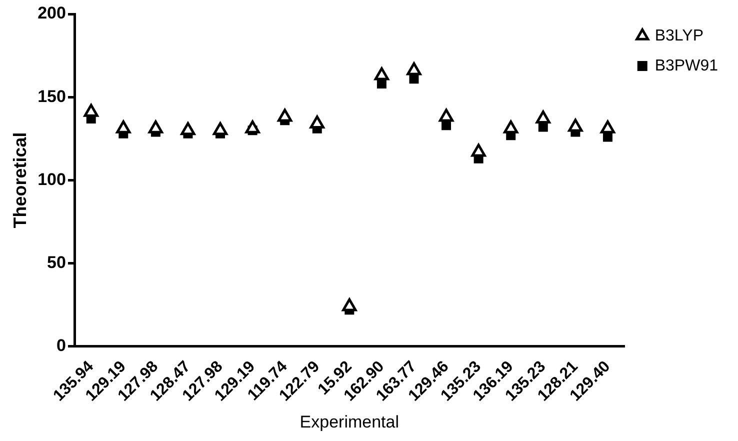  What do you see at coordinates (52, 179) in the screenshot?
I see `y-tick-label: 100` at bounding box center [52, 179].